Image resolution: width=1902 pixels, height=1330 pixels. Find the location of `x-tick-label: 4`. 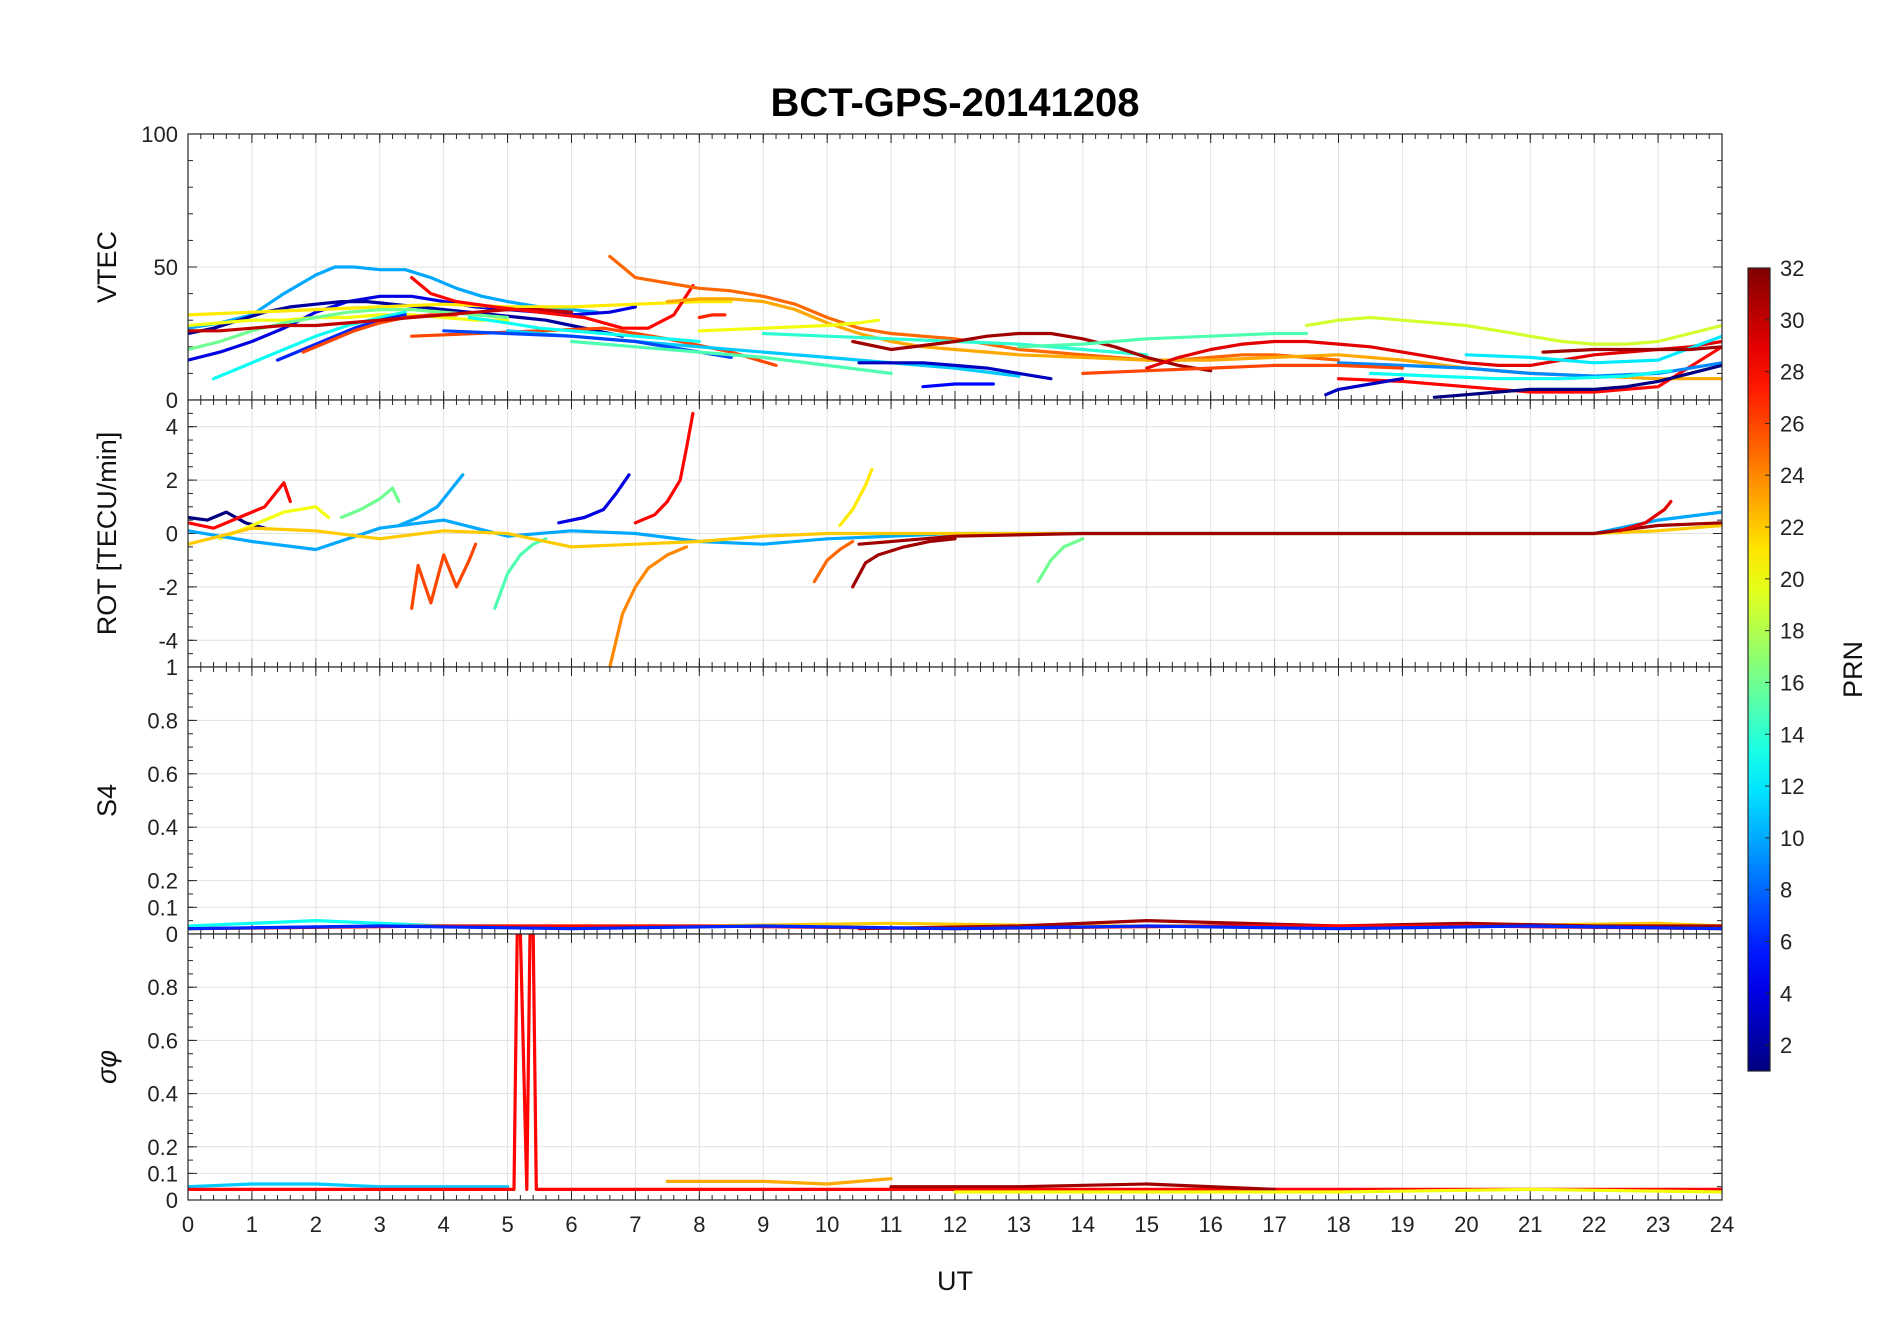

x-tick-label: 4 is located at coordinates (444, 1224).